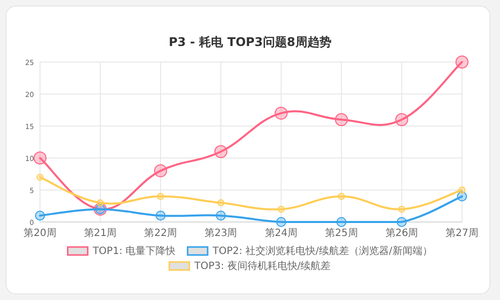  What do you see at coordinates (322, 251) in the screenshot?
I see `legend-label: TOP2: 社交浏览耗电快/续航差（浏览器/新闻端）` at bounding box center [322, 251].